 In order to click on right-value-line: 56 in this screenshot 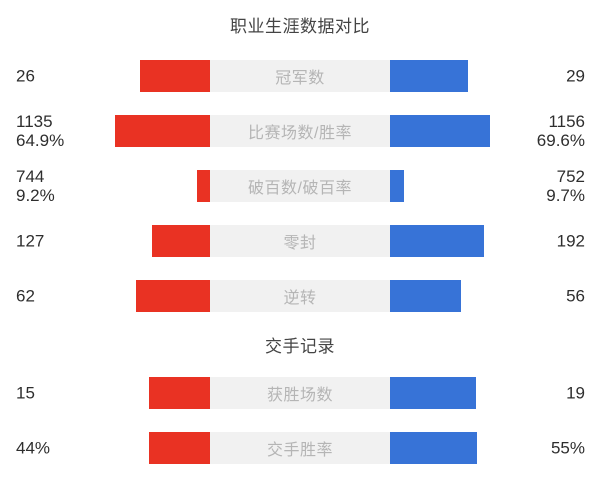, I will do `click(575, 295)`.